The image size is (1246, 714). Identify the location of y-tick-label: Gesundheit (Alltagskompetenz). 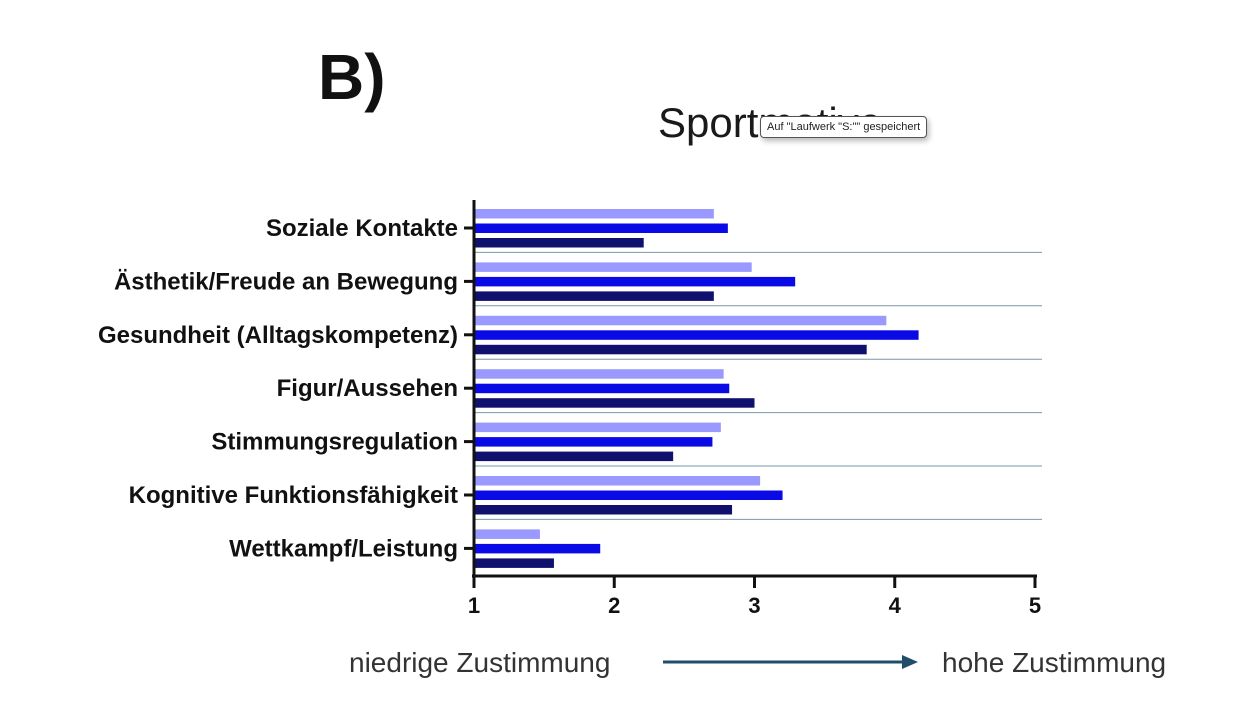
(278, 335).